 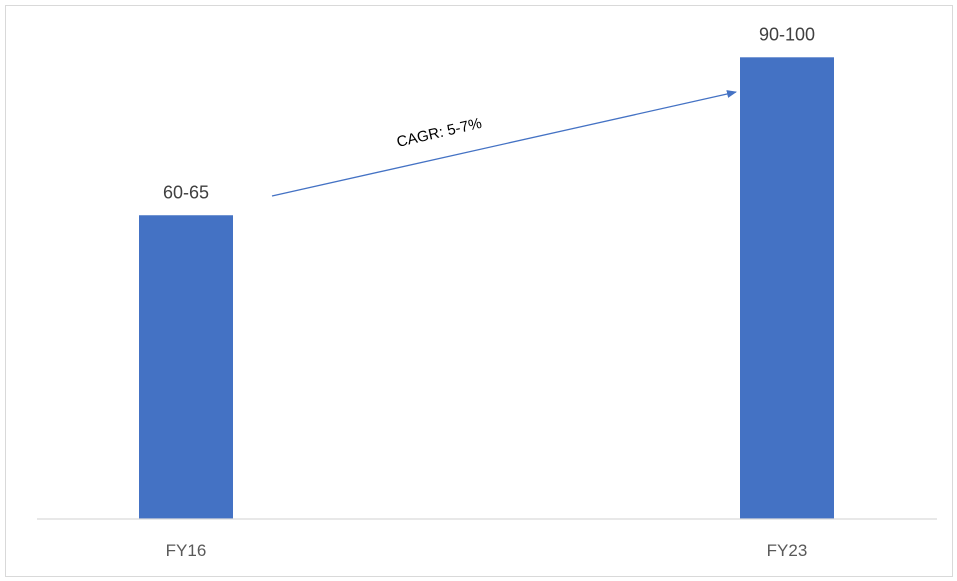 What do you see at coordinates (787, 34) in the screenshot?
I see `data-label-fy23: 90-100` at bounding box center [787, 34].